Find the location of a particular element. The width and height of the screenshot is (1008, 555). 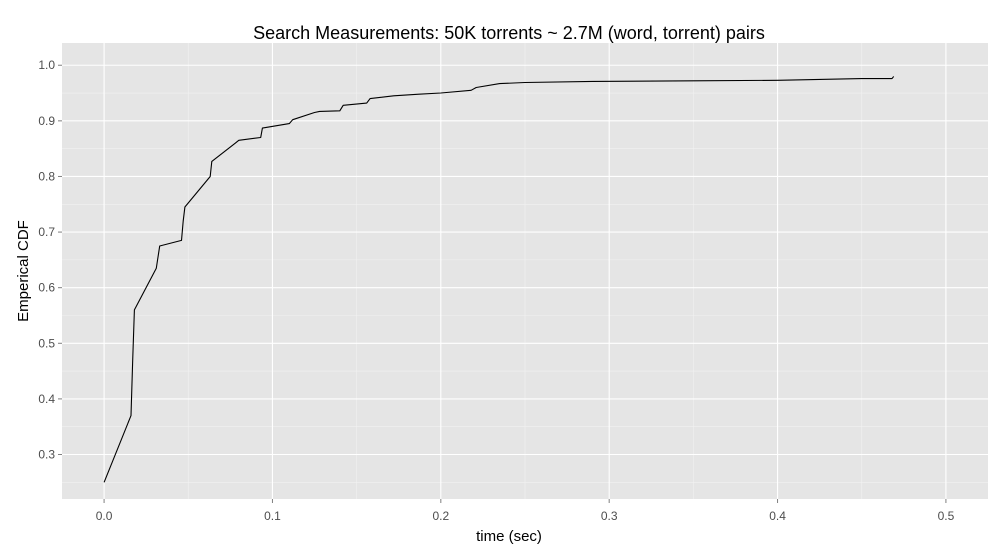

x-tick-label: 0.3 is located at coordinates (609, 516).